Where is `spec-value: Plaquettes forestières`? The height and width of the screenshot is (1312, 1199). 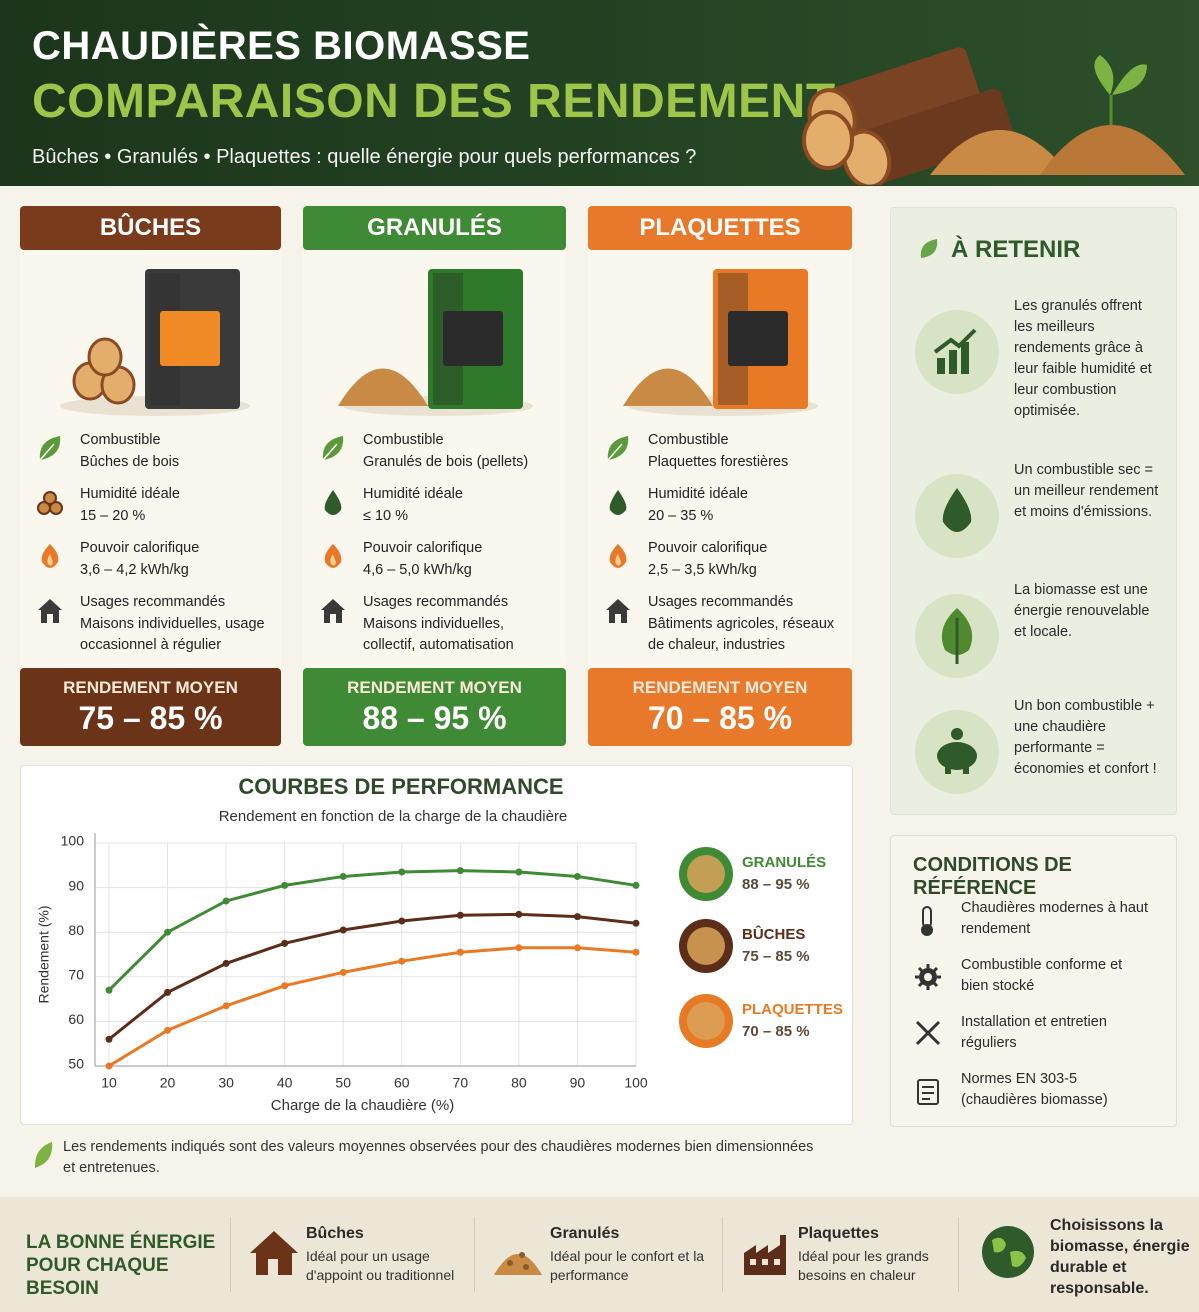 spec-value: Plaquettes forestières is located at coordinates (718, 462).